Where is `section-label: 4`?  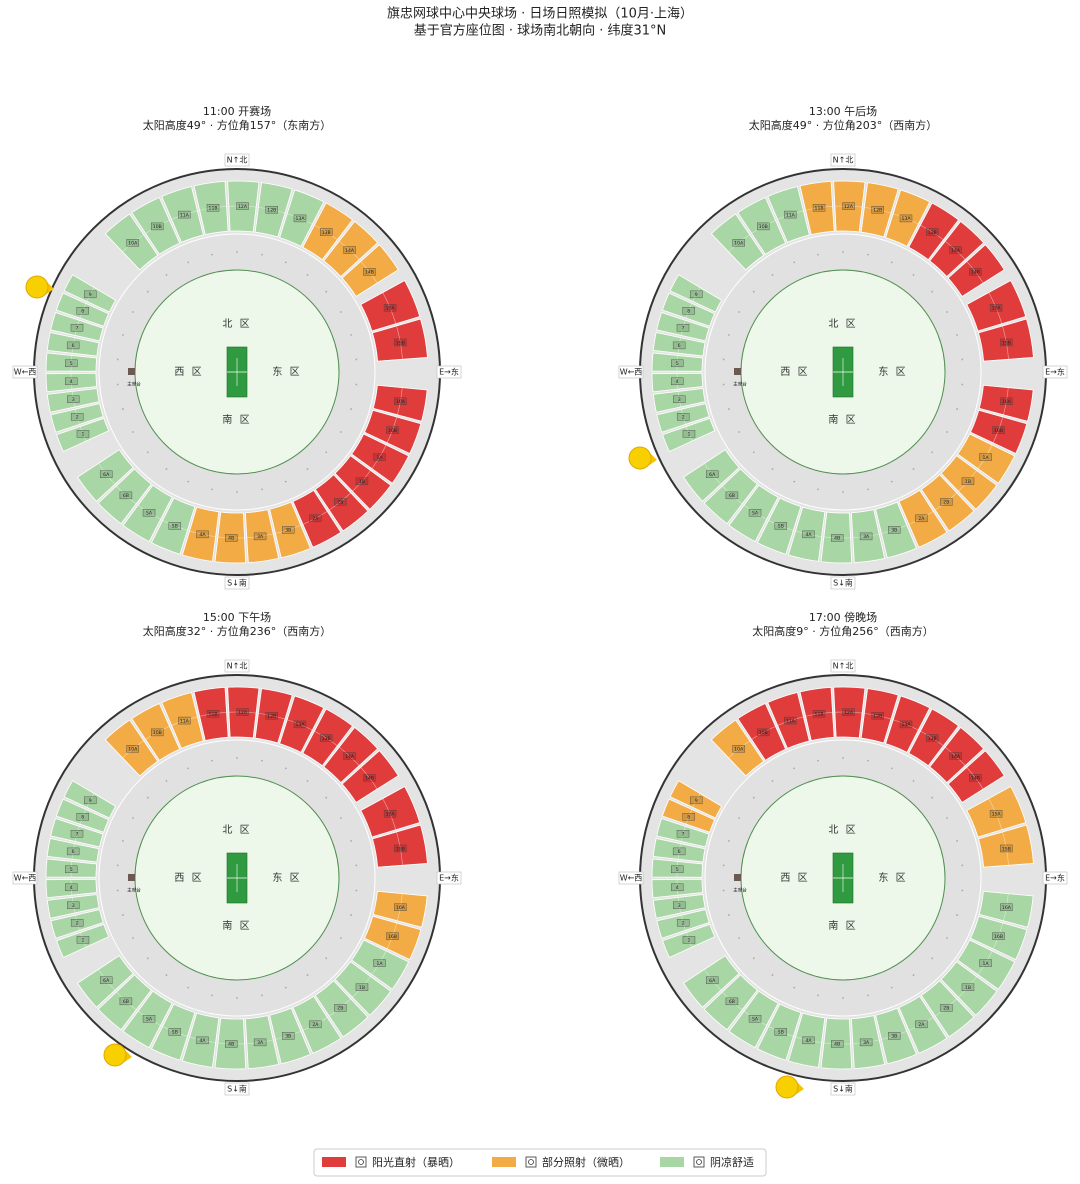
section-label: 4 is located at coordinates (677, 382).